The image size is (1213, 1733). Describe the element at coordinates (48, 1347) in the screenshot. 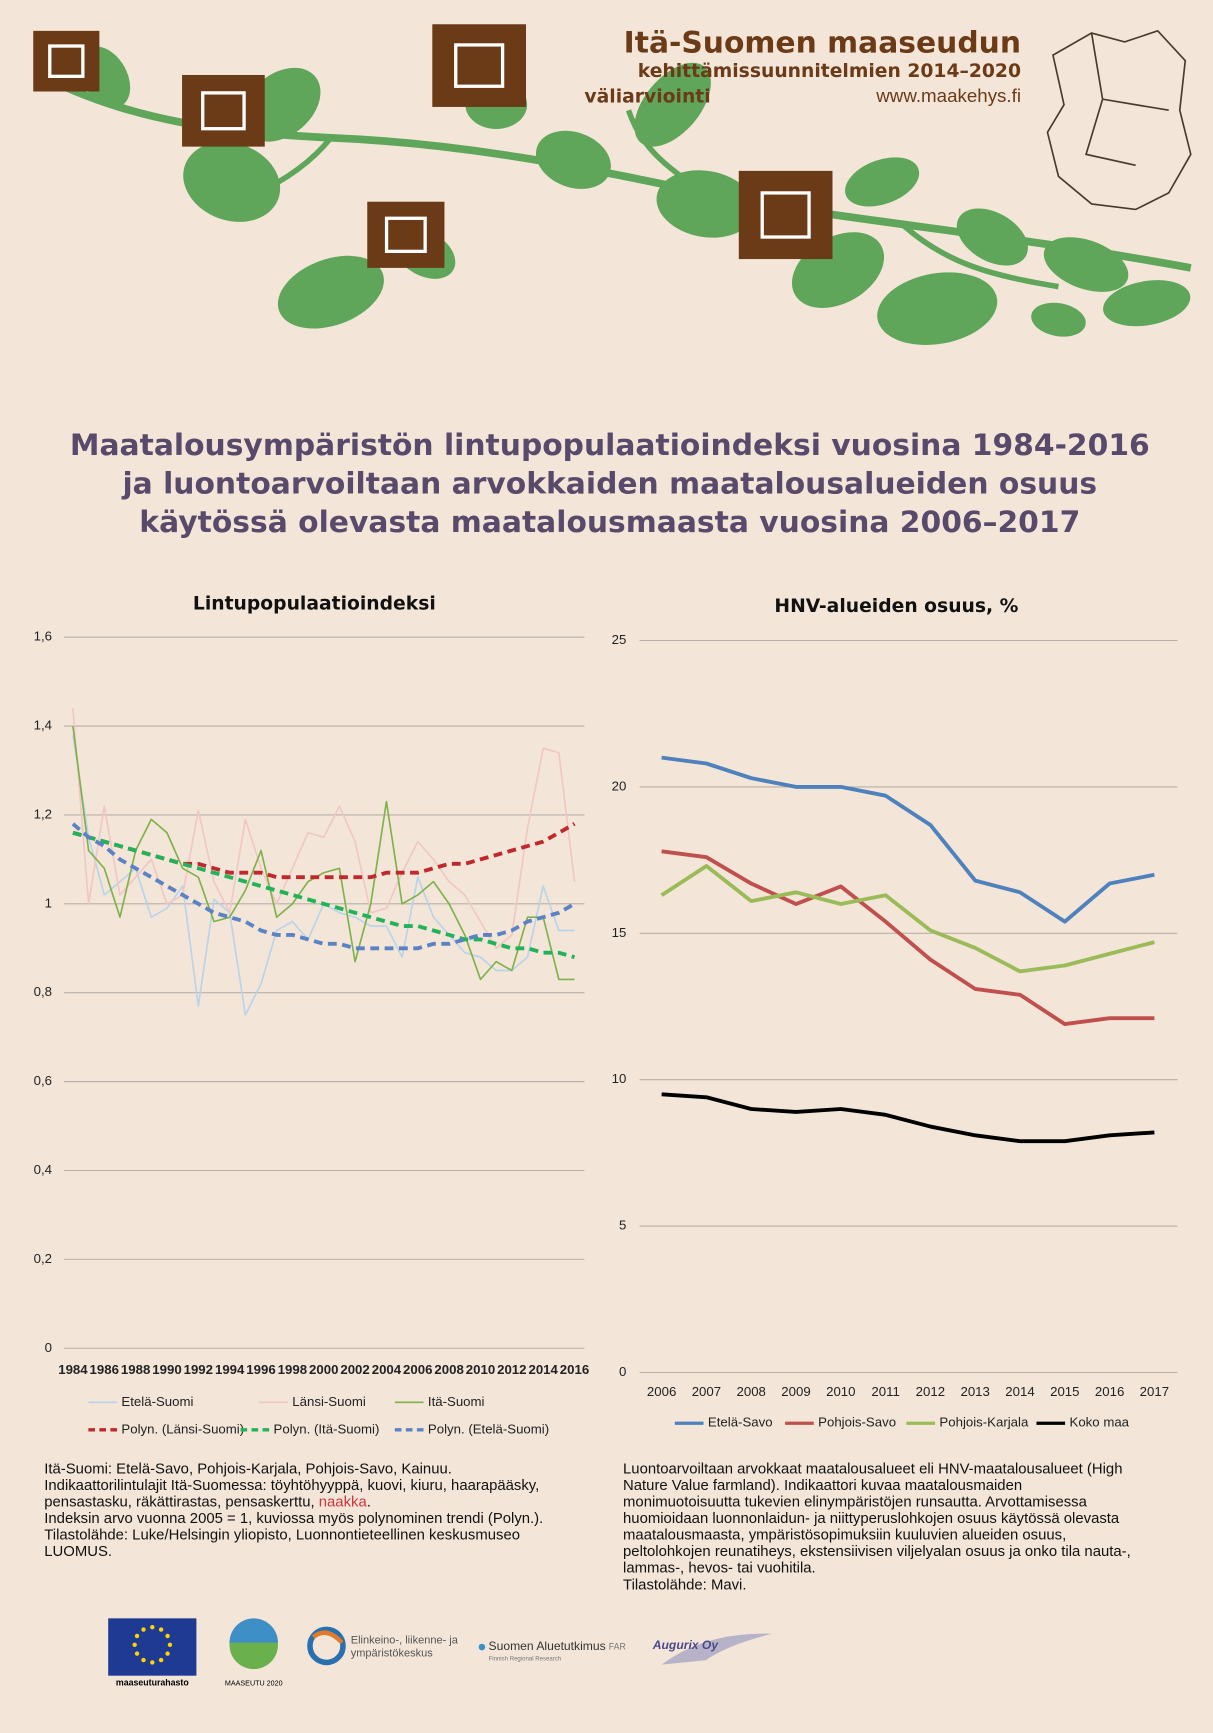

I see `y-tick-label: 0` at that location.